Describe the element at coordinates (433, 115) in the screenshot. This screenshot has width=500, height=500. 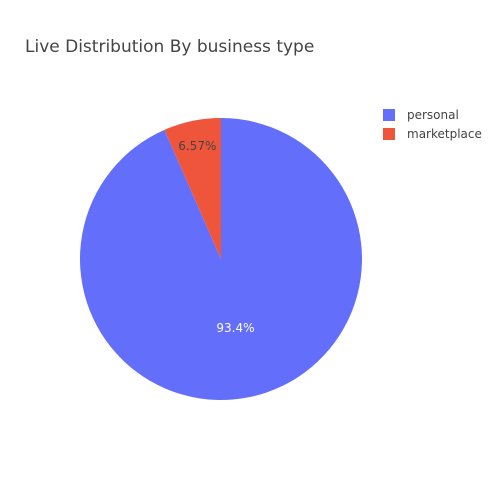
I see `legend-label-personal: personal` at that location.